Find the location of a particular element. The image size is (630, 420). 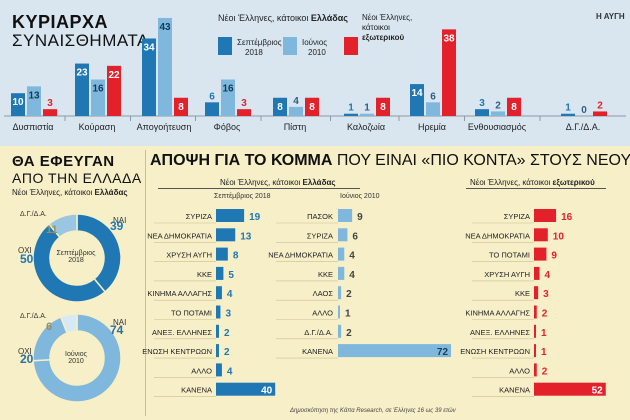

party-bar-value: 40 is located at coordinates (267, 391).